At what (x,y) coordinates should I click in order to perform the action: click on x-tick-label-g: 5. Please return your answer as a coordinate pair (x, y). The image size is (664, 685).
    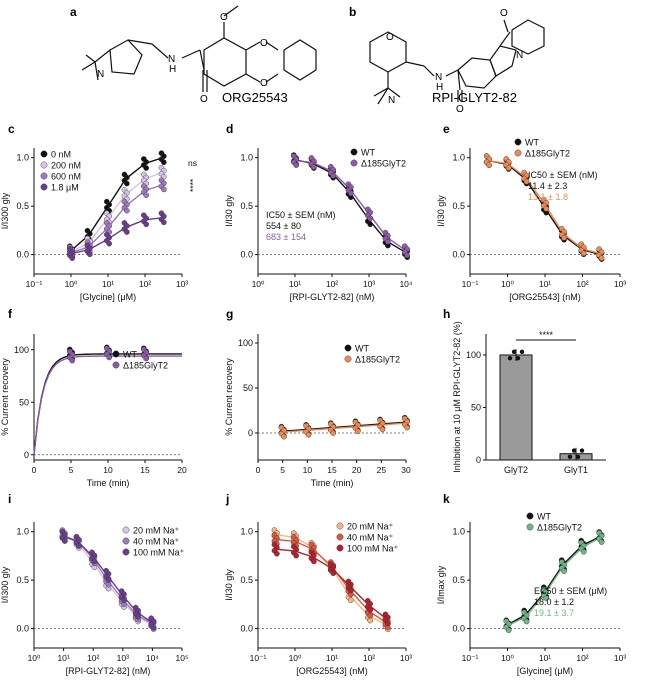
    Looking at the image, I should click on (282, 470).